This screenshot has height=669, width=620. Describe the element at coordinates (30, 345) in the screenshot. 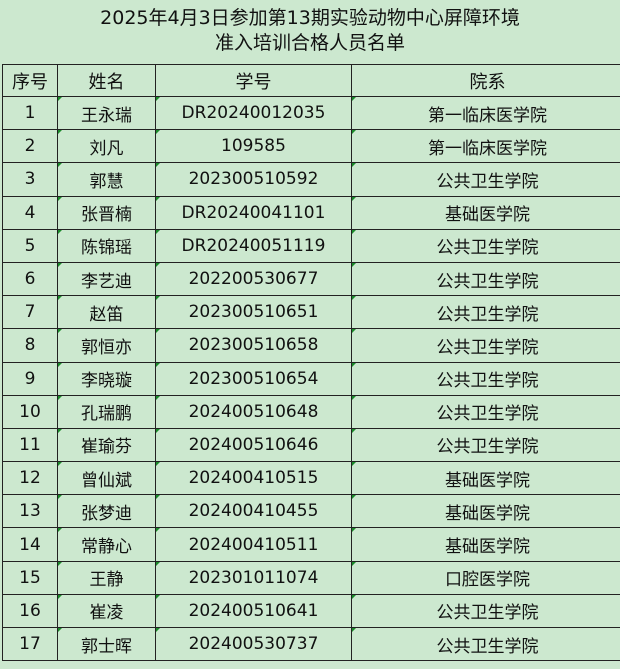

I see `cell-index: 8` at that location.